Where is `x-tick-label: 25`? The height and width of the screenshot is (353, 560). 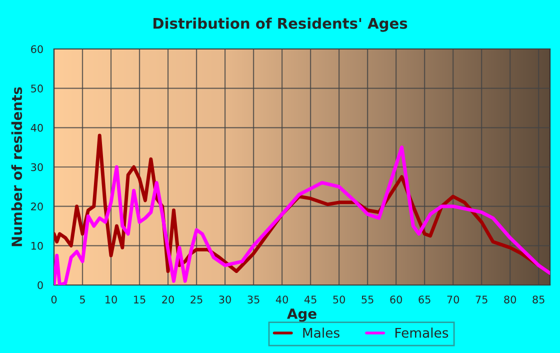
x-tick-label: 25 is located at coordinates (196, 300).